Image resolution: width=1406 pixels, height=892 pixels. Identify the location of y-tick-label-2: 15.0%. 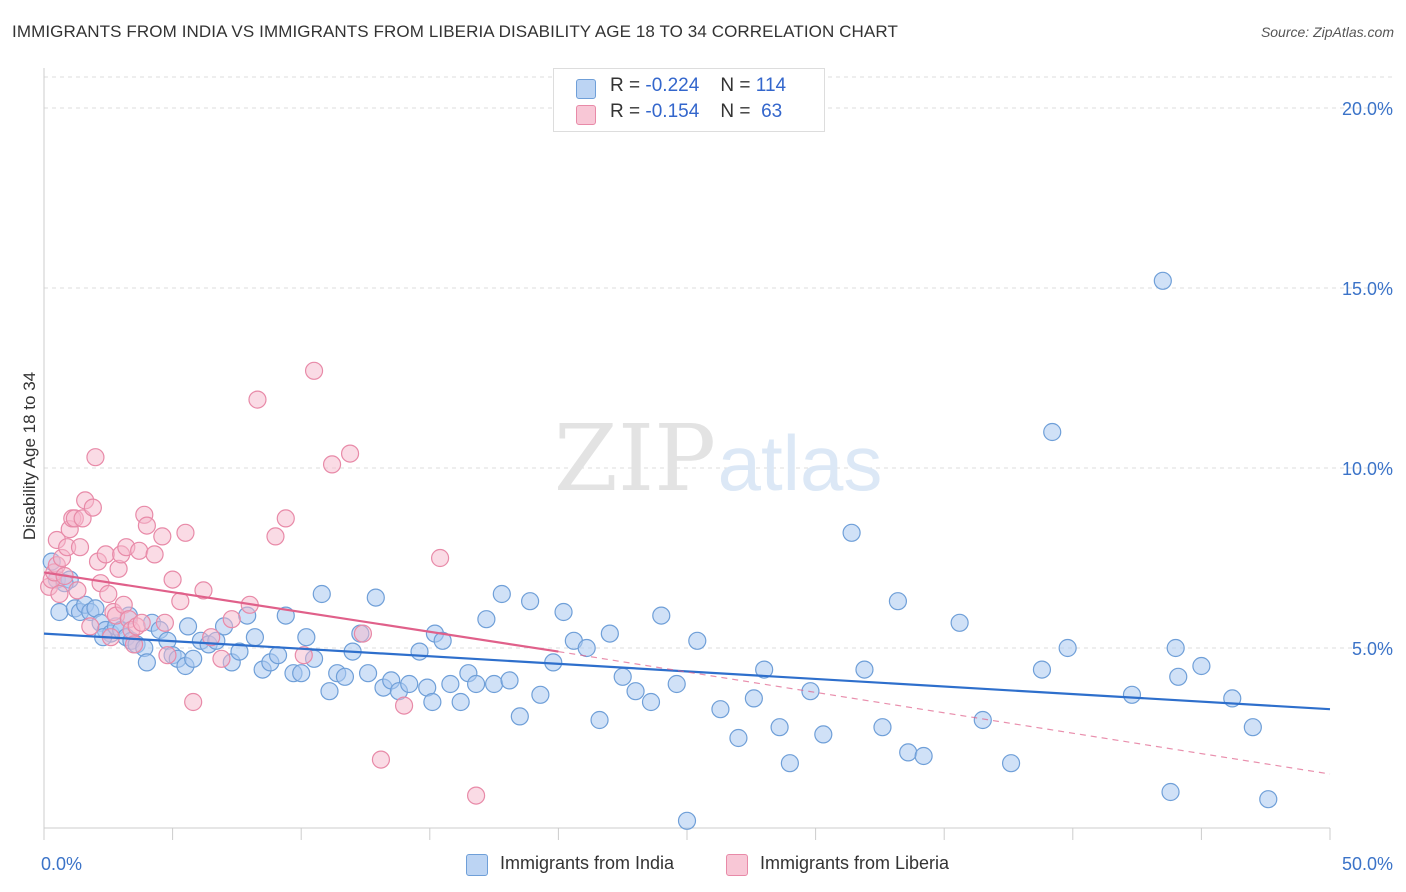
(1367, 289).